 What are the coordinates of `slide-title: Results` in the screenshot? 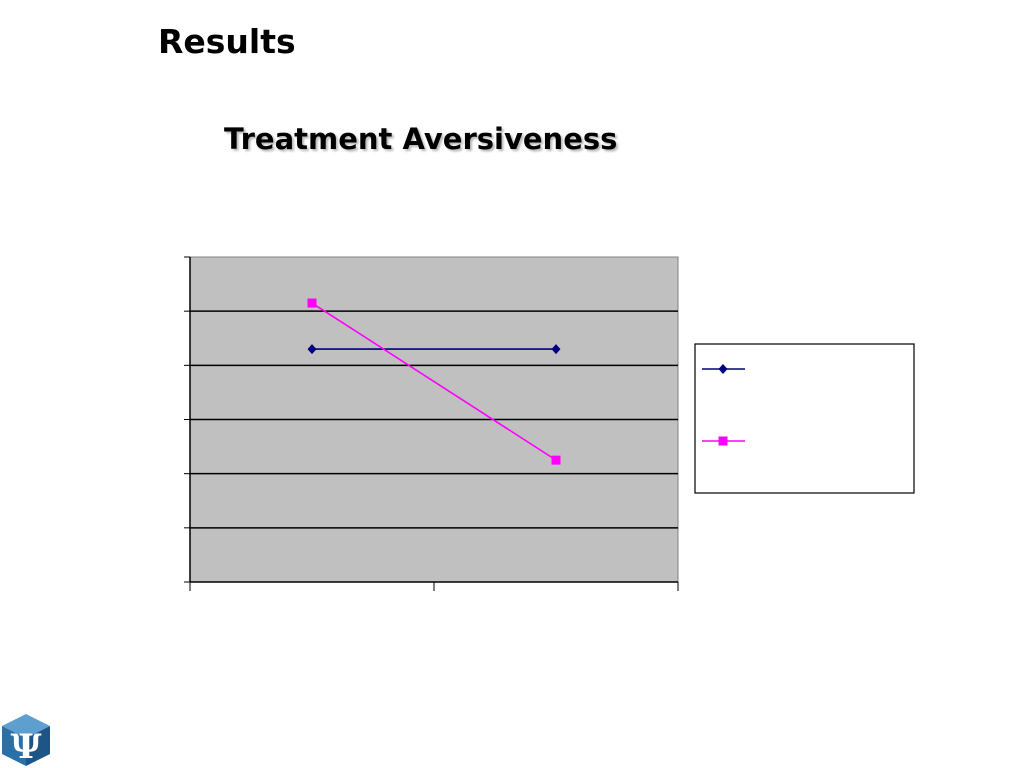 It's located at (227, 41).